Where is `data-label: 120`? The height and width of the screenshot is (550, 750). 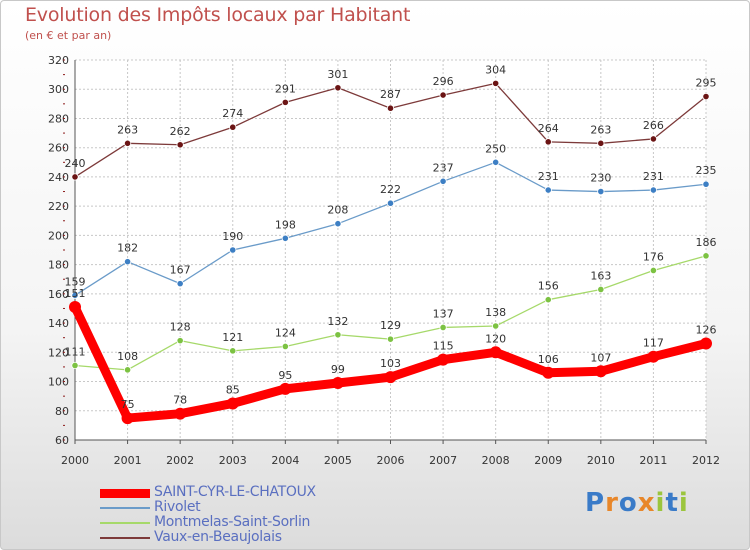 data-label: 120 is located at coordinates (495, 338).